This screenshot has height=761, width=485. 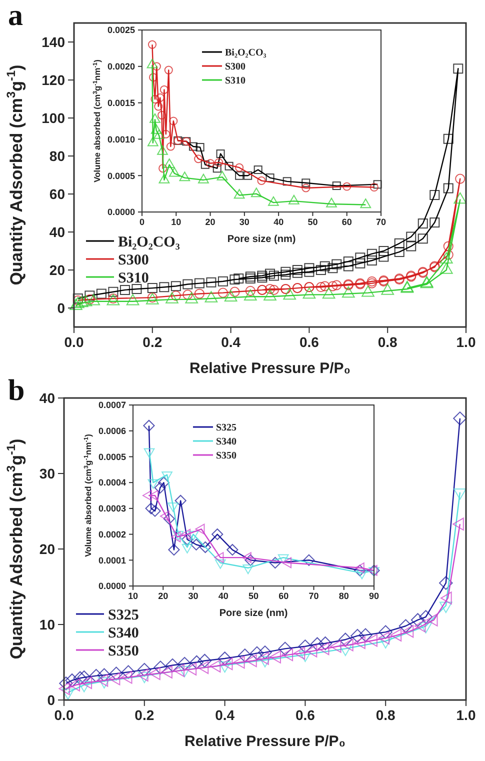 I want to click on y-tick-label: 0, so click(x=61, y=308).